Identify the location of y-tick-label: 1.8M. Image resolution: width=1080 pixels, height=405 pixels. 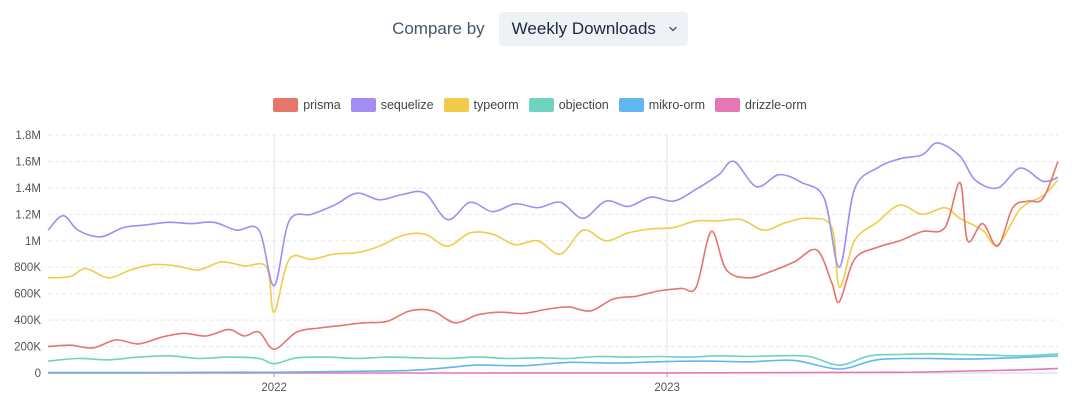
(28, 136).